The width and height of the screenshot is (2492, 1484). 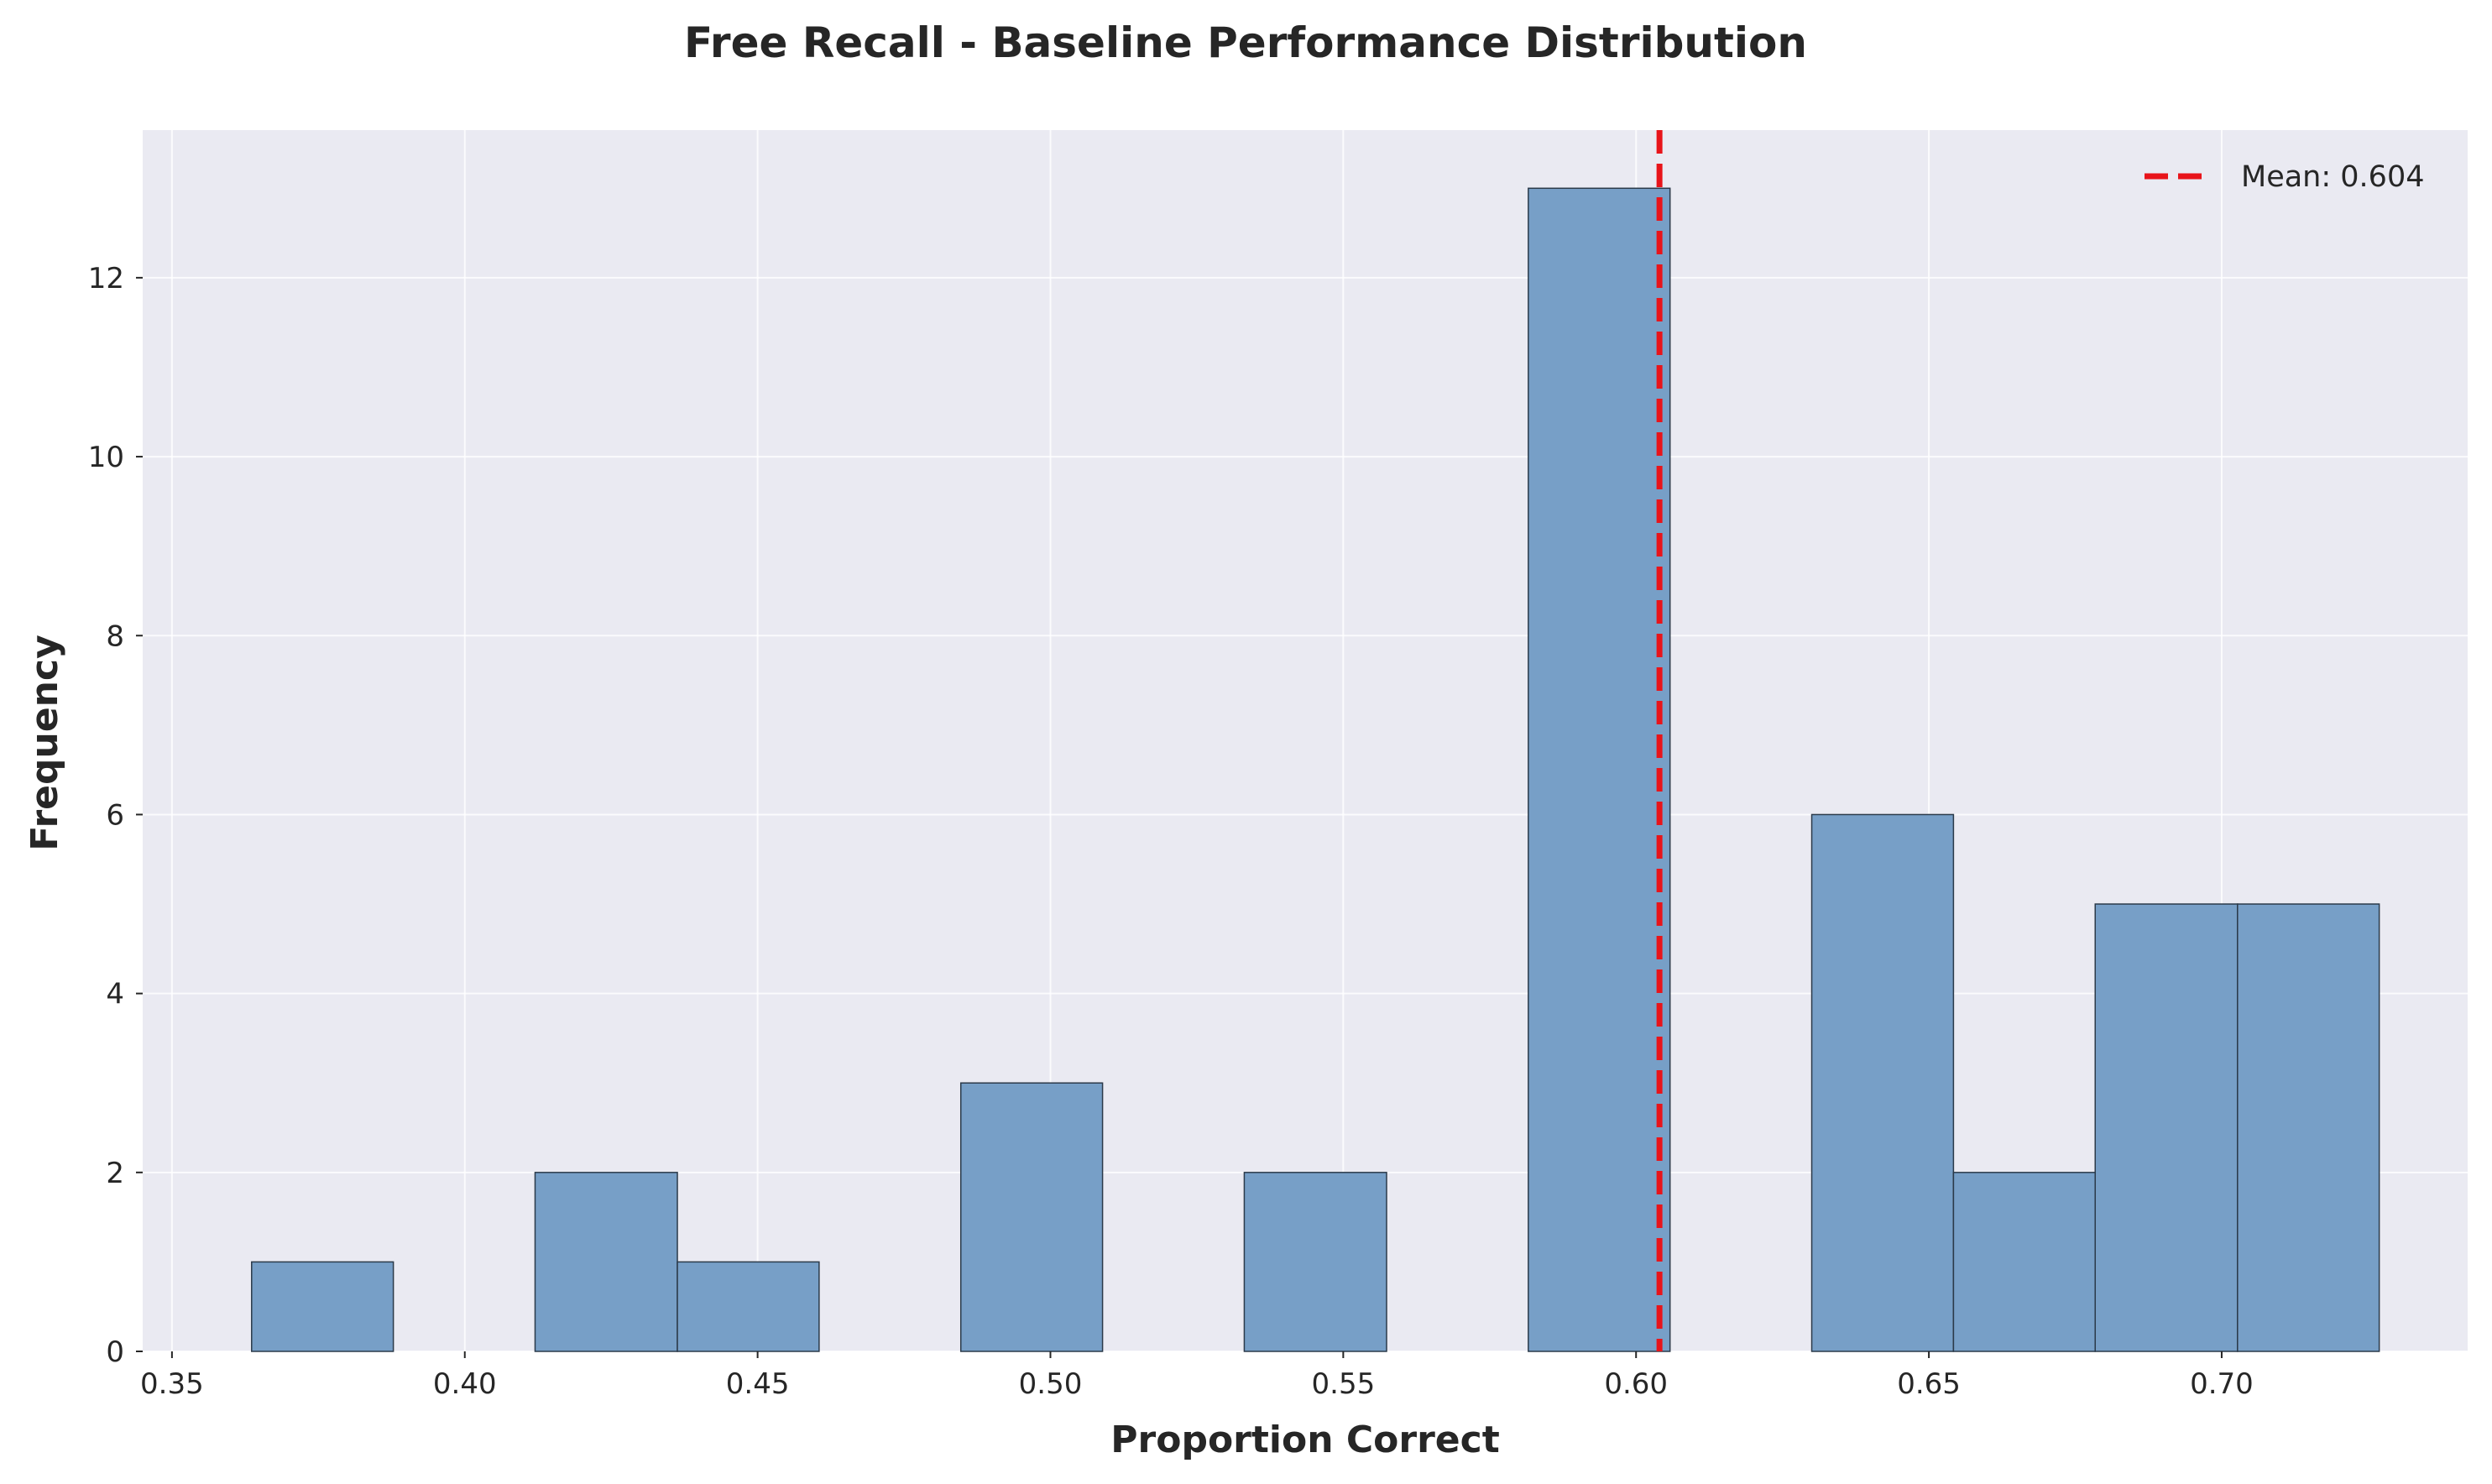 I want to click on y-axis-label: Frequency, so click(x=45, y=743).